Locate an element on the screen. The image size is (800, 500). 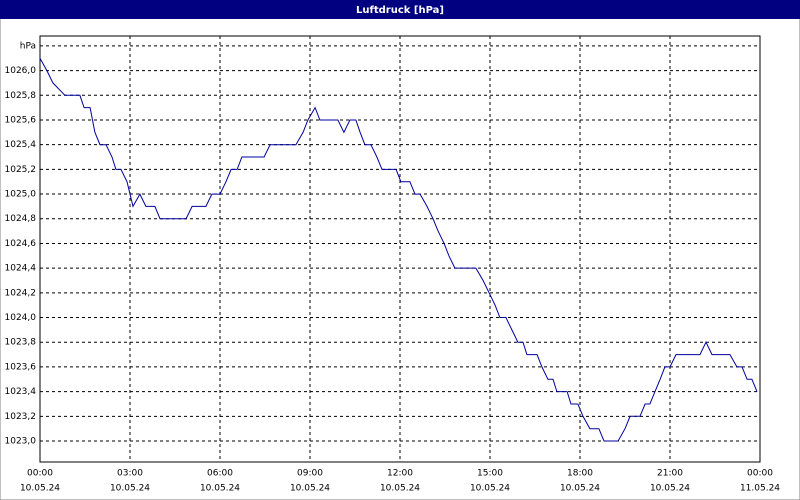
chart-title: Luftdruck [hPa] is located at coordinates (400, 10).